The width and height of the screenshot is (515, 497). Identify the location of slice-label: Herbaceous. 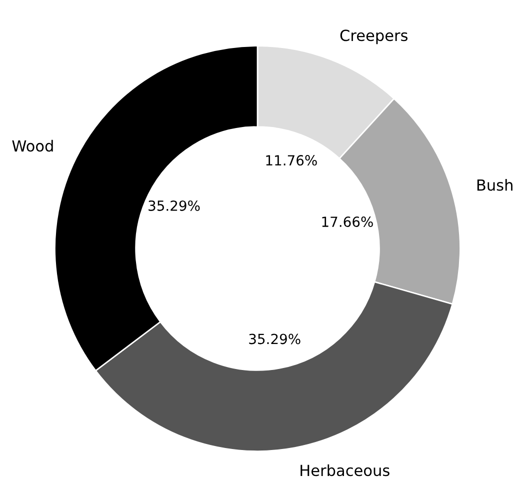
(345, 470).